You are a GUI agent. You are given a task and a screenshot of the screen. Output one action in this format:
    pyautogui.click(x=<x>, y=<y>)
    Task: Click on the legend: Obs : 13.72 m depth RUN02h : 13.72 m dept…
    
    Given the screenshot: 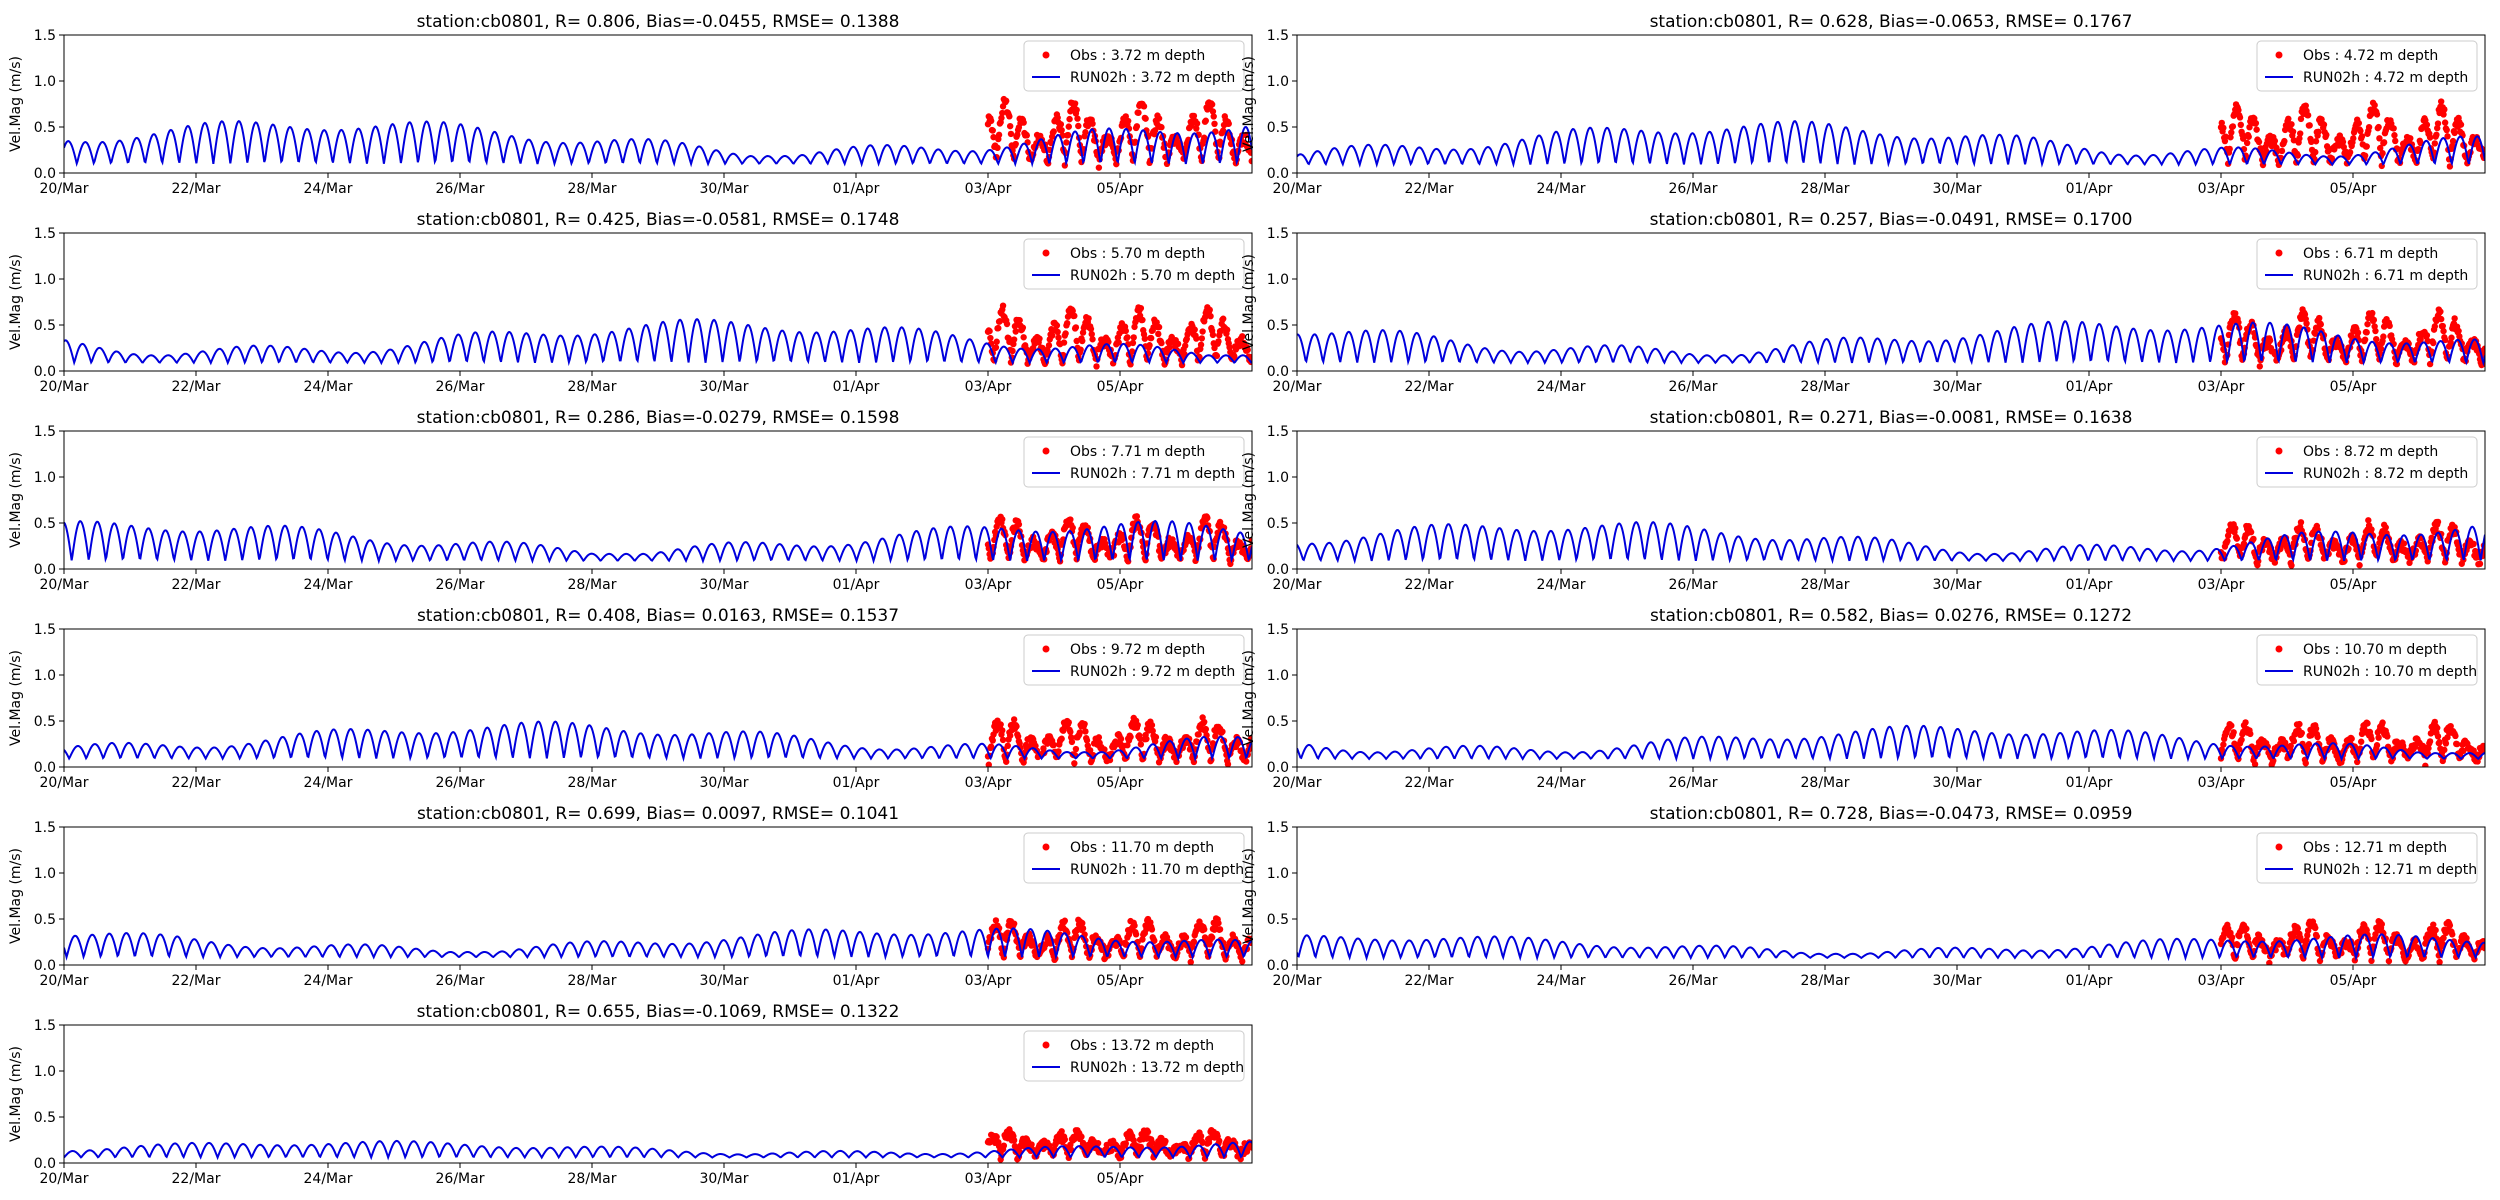 What is the action you would take?
    pyautogui.click(x=1134, y=1056)
    